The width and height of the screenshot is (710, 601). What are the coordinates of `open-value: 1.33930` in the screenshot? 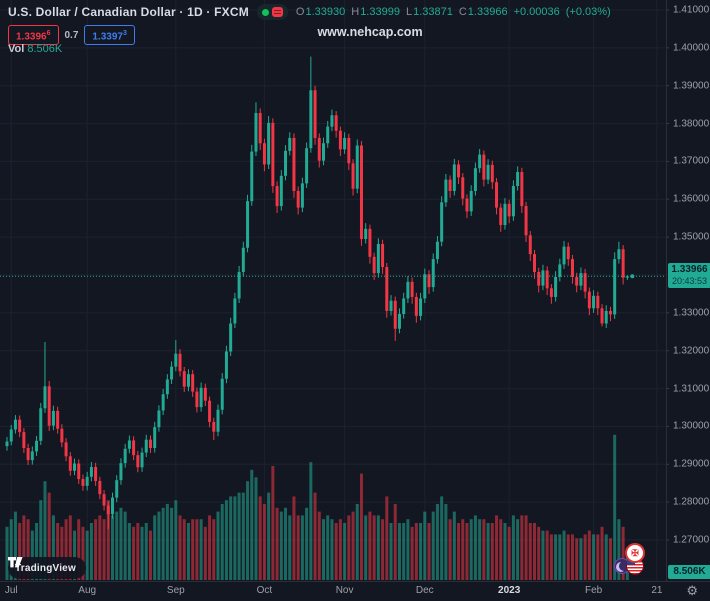 It's located at (325, 12).